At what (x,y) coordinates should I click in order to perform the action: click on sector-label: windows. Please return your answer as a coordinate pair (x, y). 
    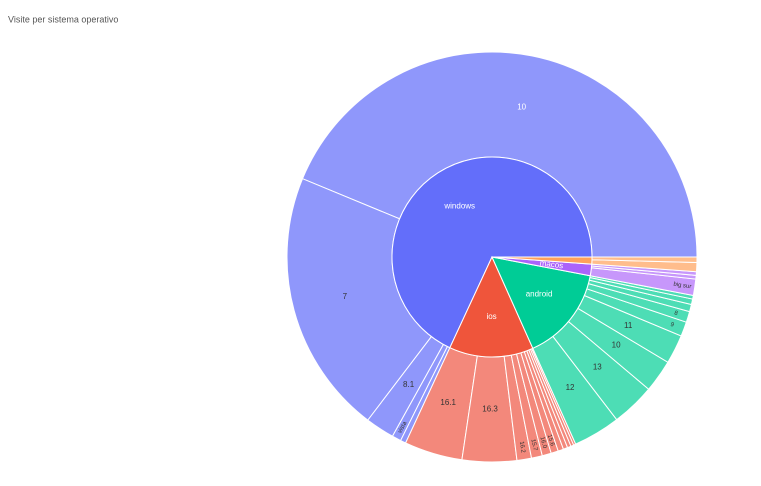
    Looking at the image, I should click on (459, 206).